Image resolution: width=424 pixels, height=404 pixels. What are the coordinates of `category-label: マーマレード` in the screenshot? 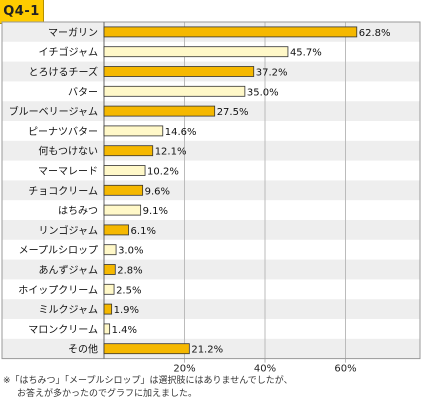 It's located at (68, 172).